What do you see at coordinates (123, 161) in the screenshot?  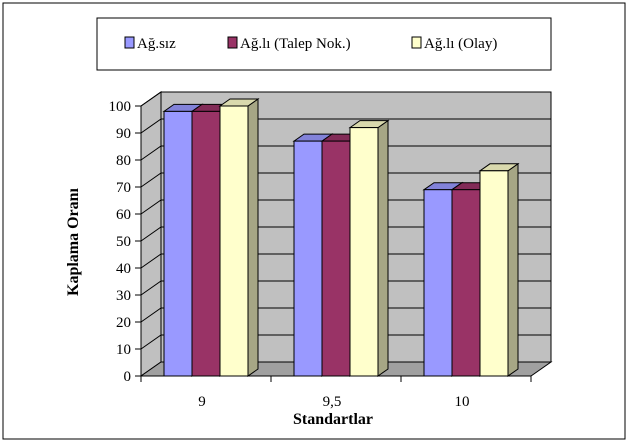 I see `y-tick-label: 80` at bounding box center [123, 161].